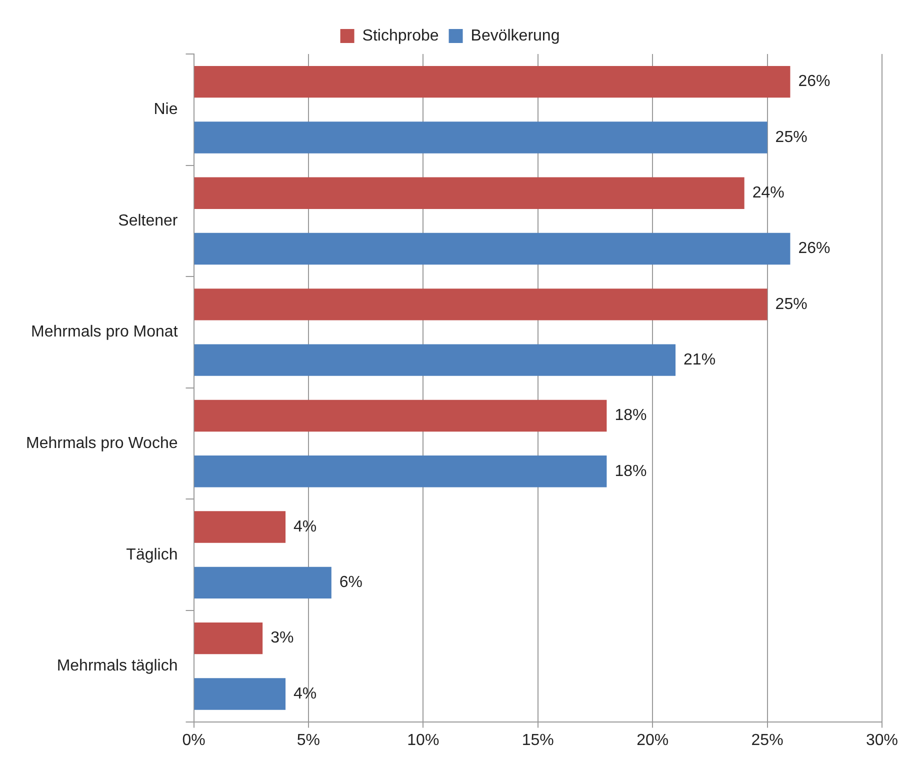 This screenshot has width=922, height=775. I want to click on data-label: 24%, so click(768, 193).